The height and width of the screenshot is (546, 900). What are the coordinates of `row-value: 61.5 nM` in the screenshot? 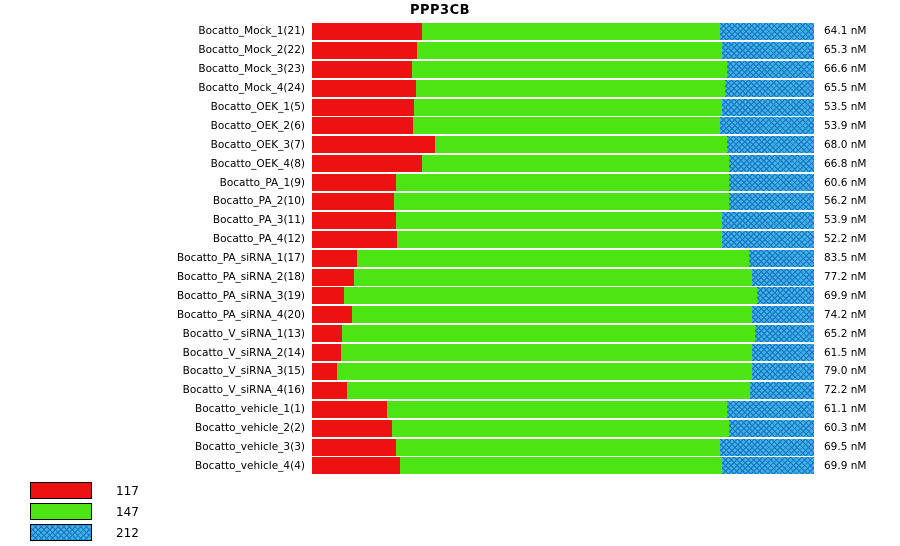 It's located at (845, 352).